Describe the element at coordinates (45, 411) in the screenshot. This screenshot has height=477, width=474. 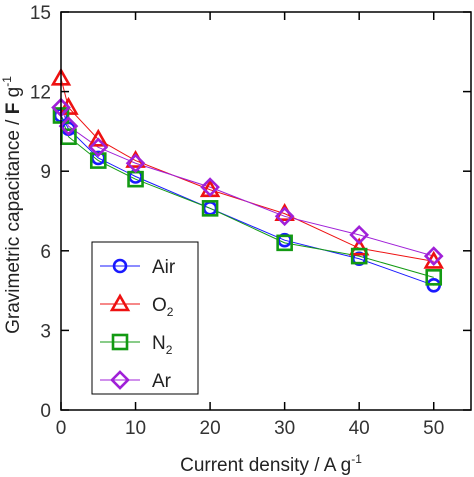
I see `y-tick-label: 0` at that location.